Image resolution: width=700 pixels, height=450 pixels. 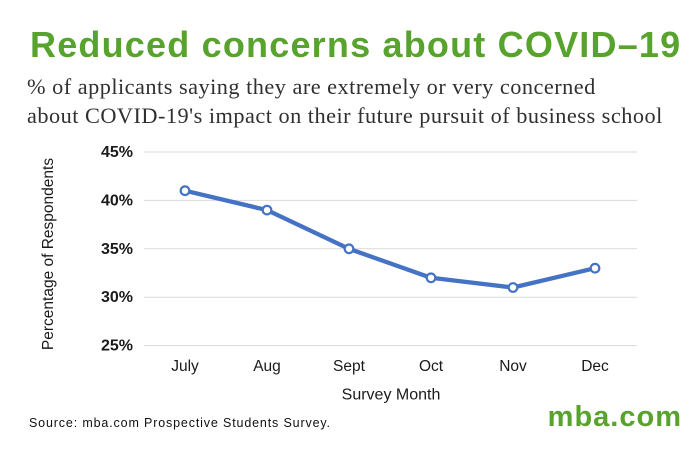 I want to click on svg-text: 40%, so click(x=117, y=200).